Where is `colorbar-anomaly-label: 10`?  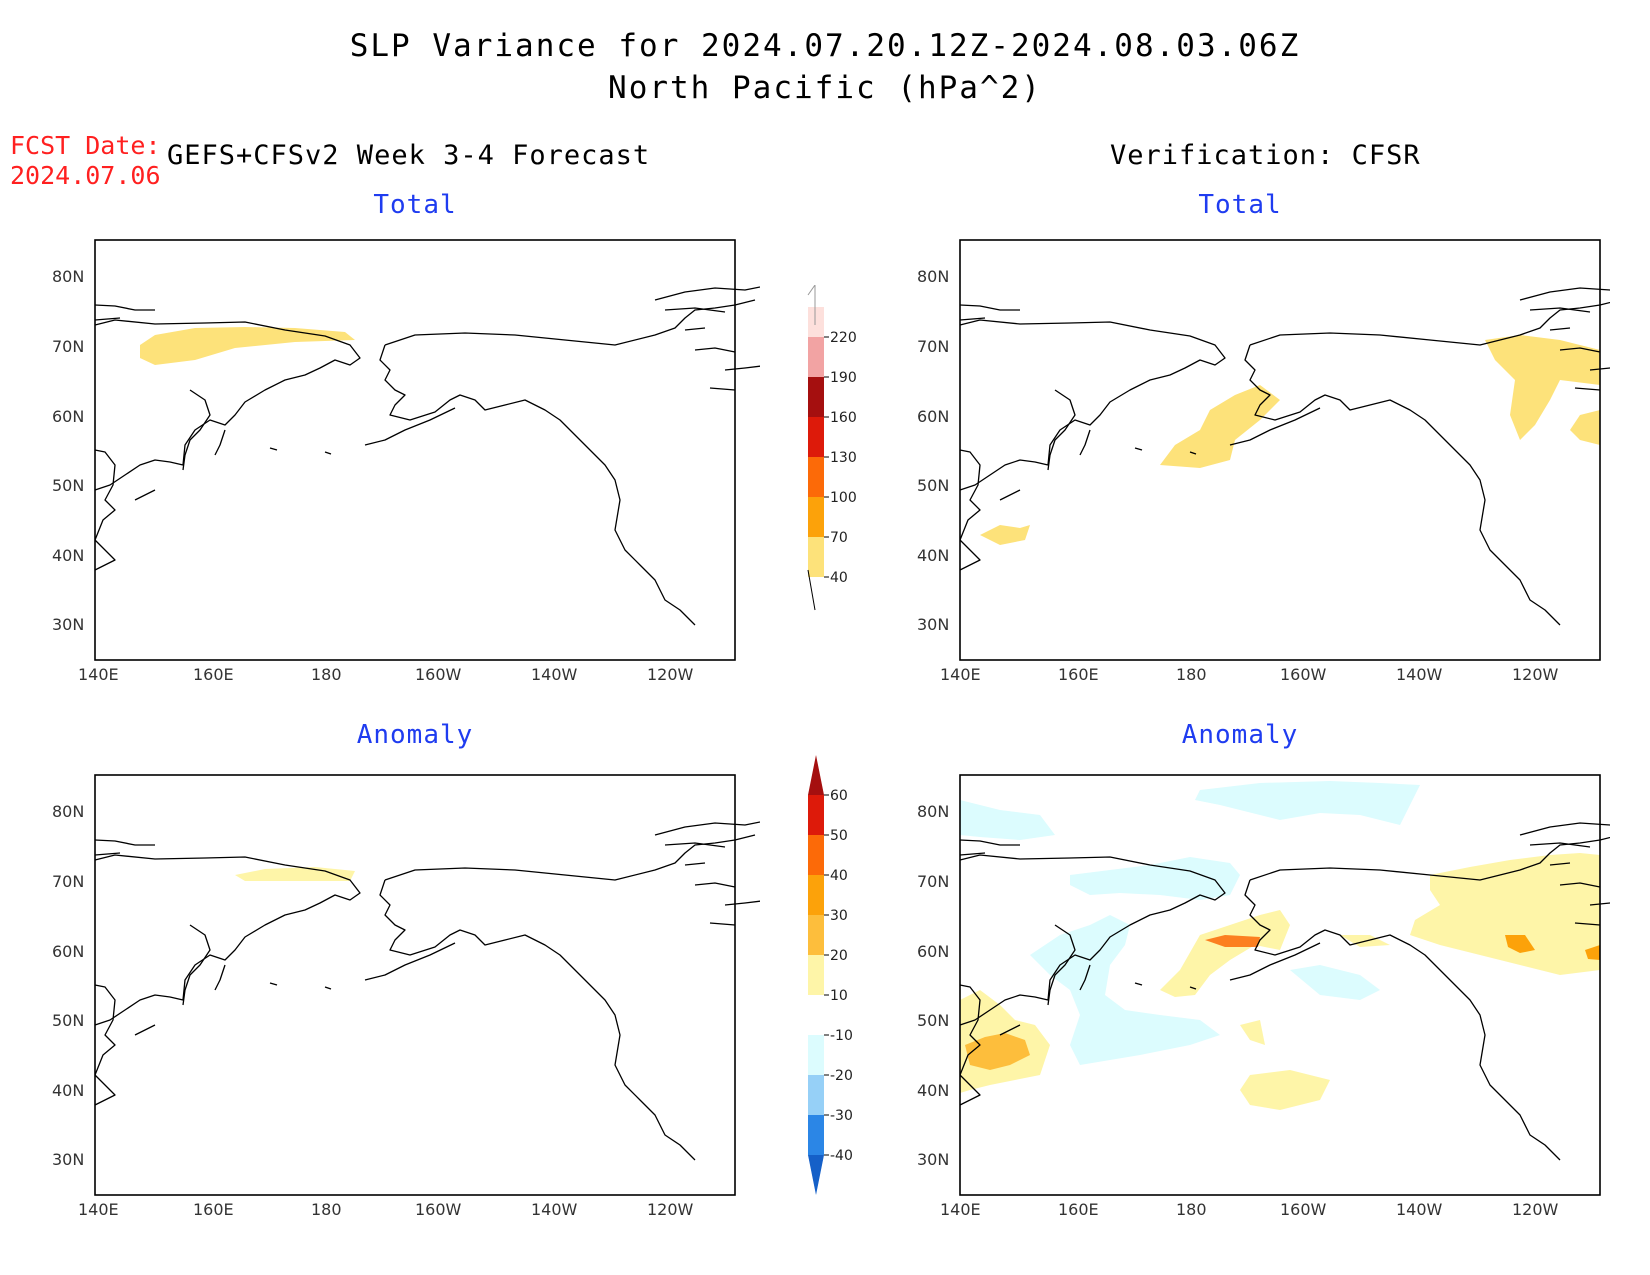 colorbar-anomaly-label: 10 is located at coordinates (839, 996).